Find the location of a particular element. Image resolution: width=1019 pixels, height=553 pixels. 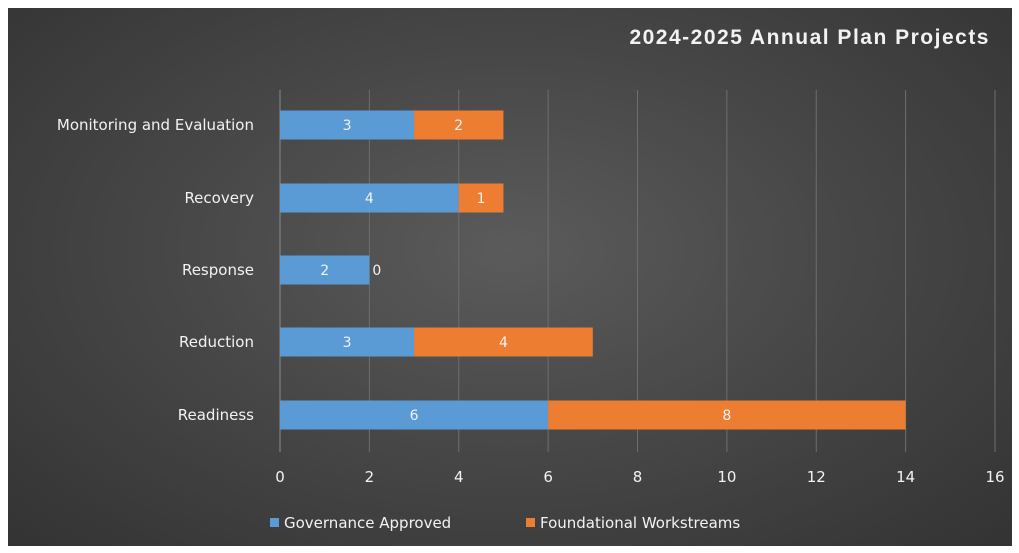

category-label: Monitoring and Evaluation is located at coordinates (155, 125).